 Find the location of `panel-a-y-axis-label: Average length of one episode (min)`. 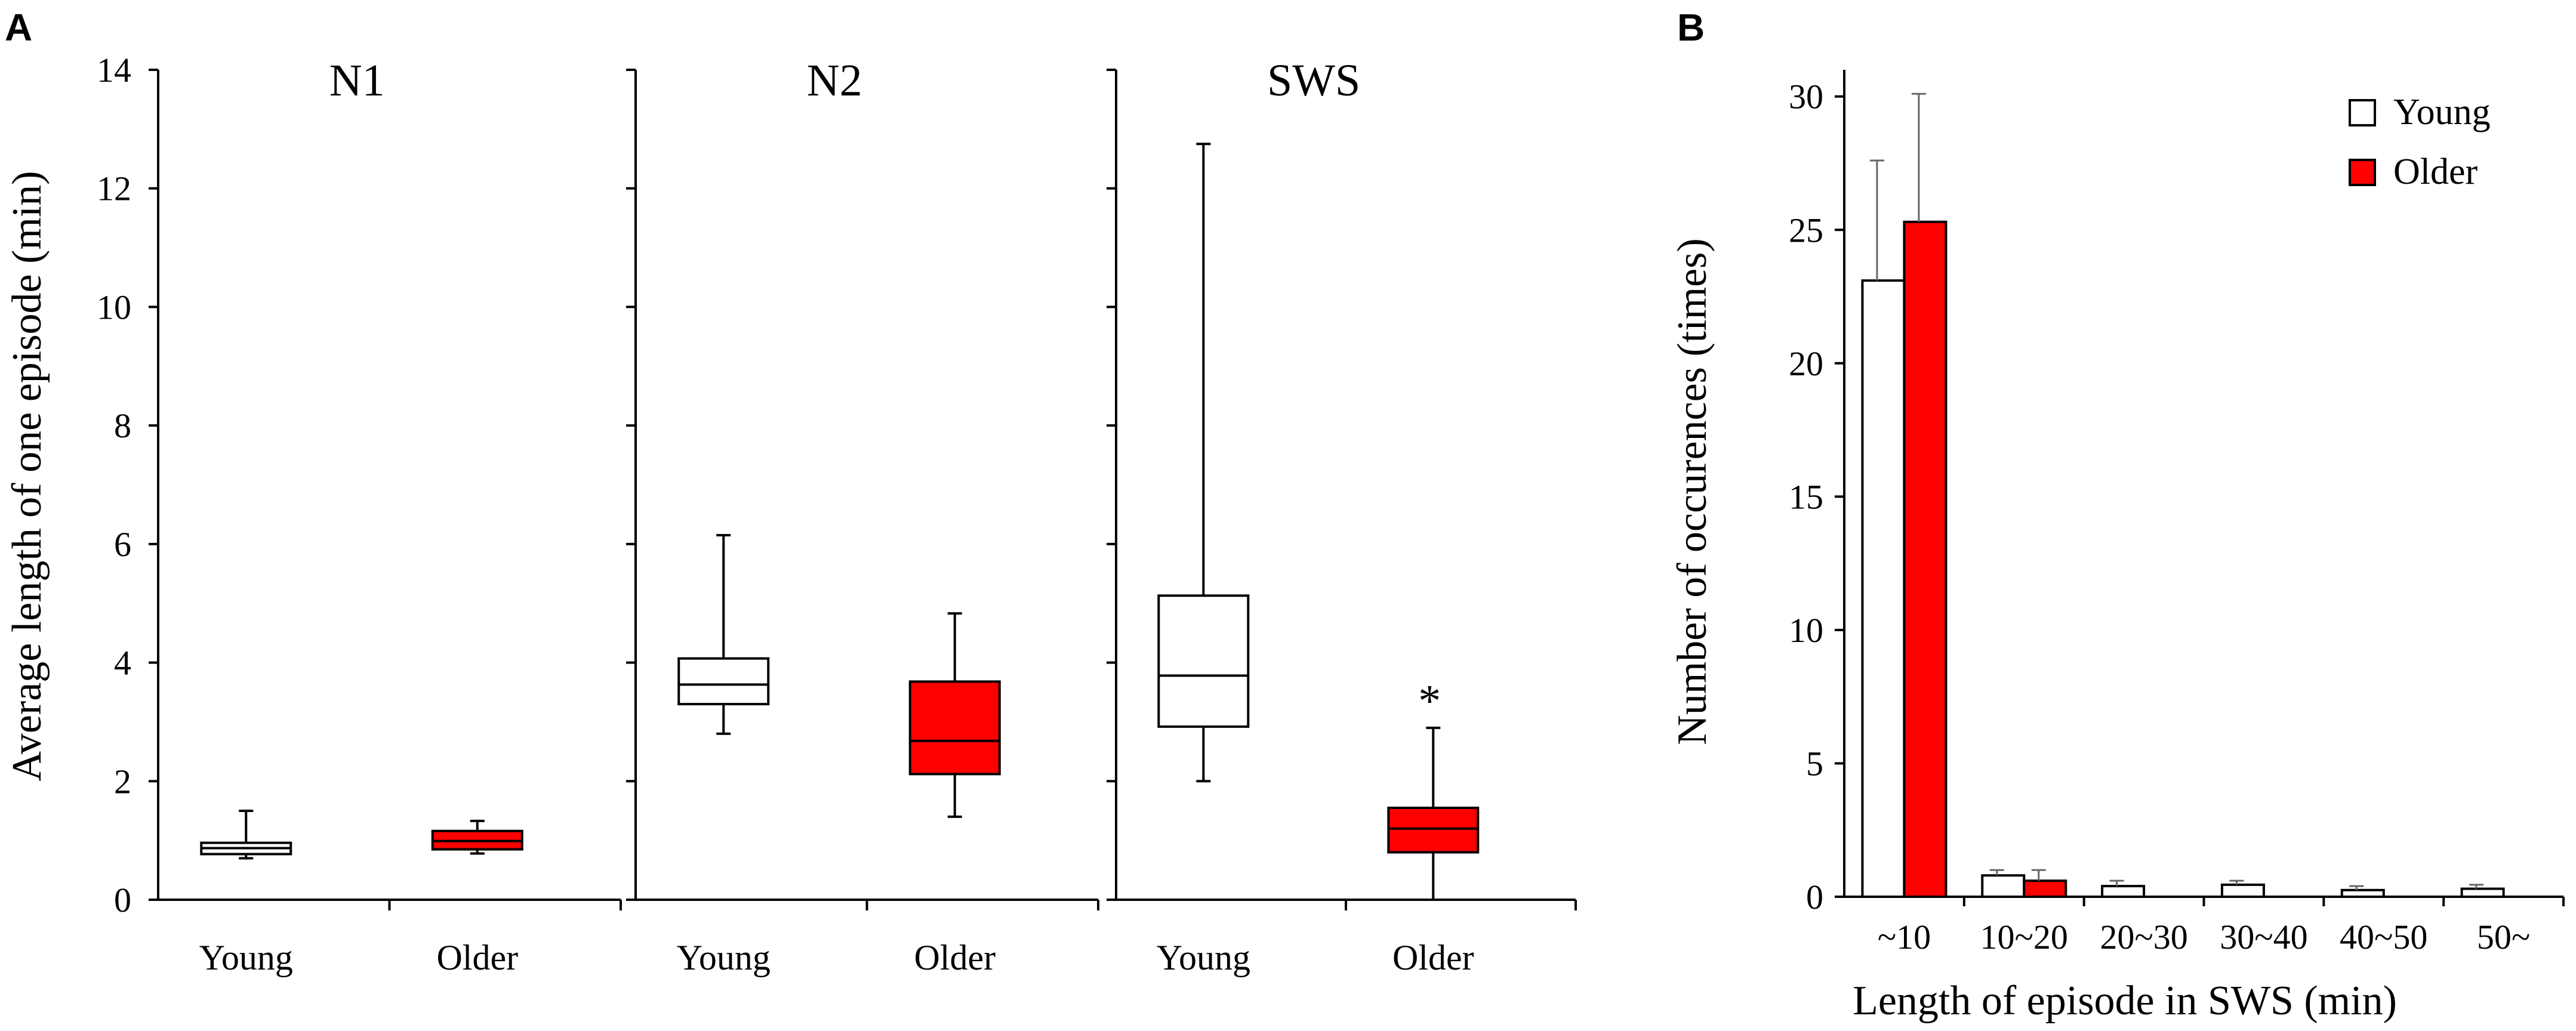

panel-a-y-axis-label: Average length of one episode (min) is located at coordinates (27, 476).